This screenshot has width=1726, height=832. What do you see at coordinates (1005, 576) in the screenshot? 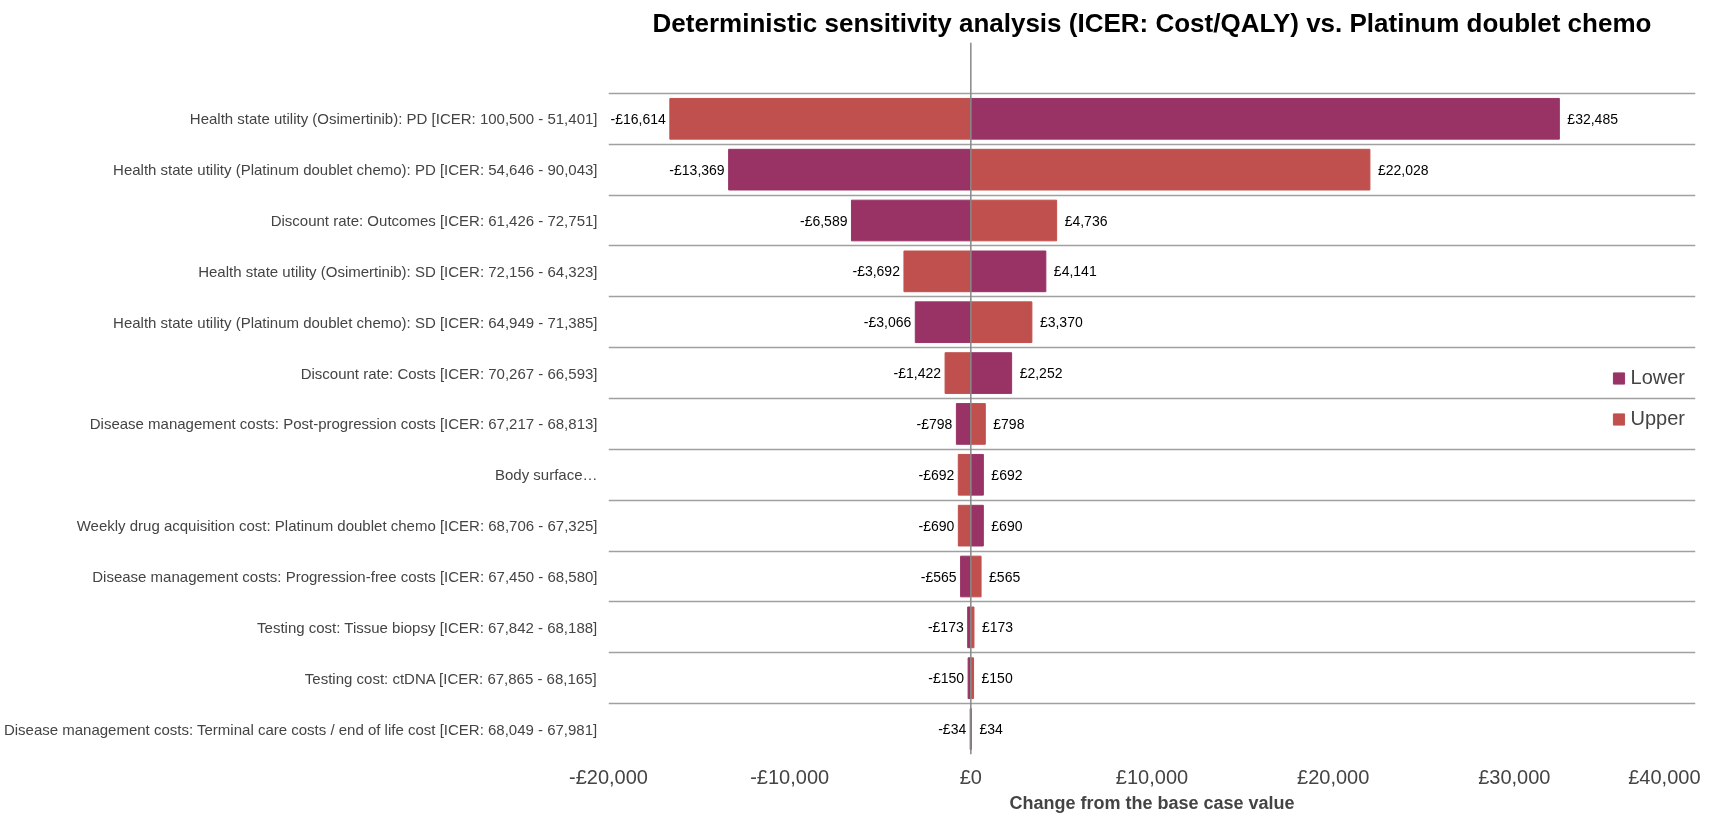
I see `data-label: £565` at bounding box center [1005, 576].